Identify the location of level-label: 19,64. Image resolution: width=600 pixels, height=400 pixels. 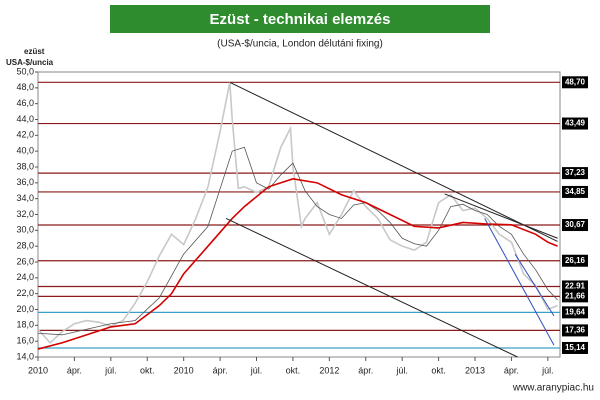
(575, 311).